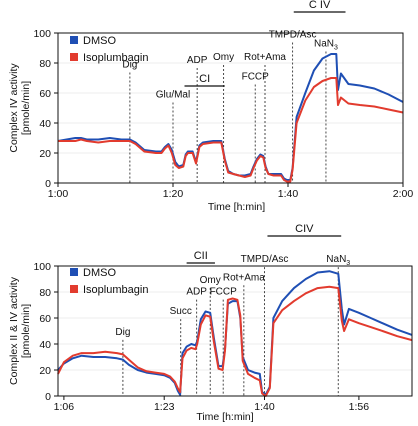 This screenshot has width=418, height=426. What do you see at coordinates (20, 330) in the screenshot?
I see `y-axis-label: Complex II & IV activity[pmole/min]` at bounding box center [20, 330].